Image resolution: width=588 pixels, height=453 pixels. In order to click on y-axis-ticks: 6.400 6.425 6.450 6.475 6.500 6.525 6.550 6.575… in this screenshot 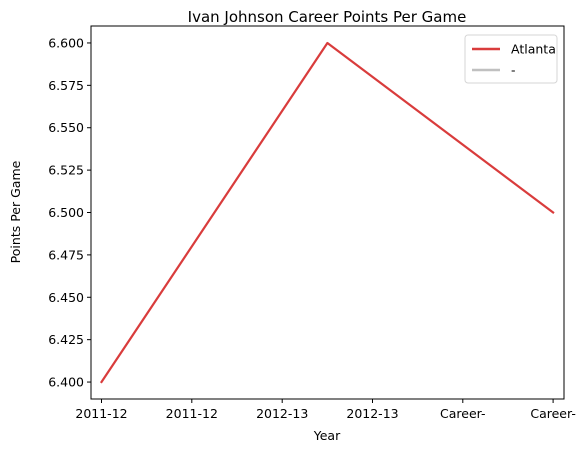, I will do `click(69, 212)`.